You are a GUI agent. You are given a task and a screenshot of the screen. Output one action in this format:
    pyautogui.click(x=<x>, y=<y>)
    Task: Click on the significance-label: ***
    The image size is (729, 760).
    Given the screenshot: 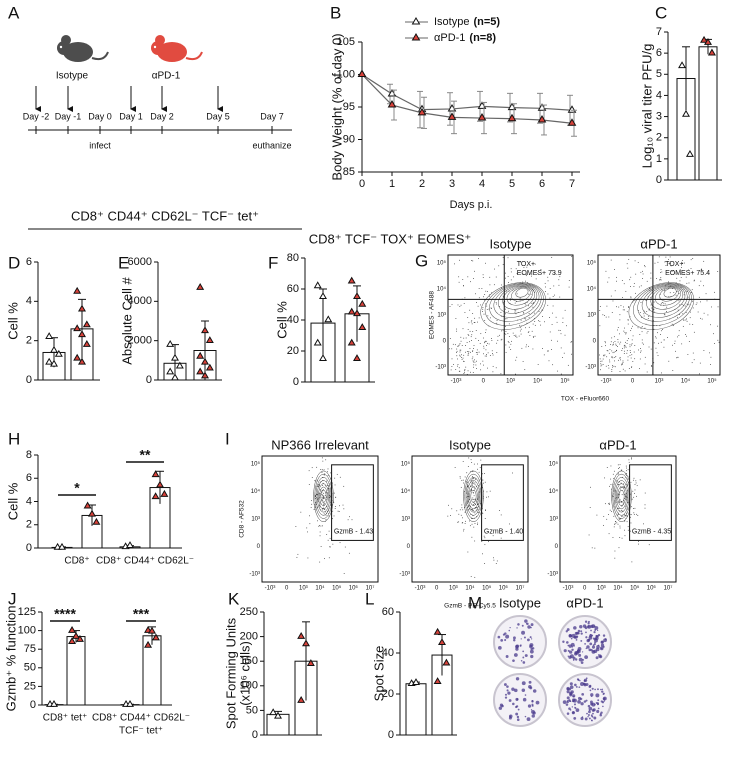 What is the action you would take?
    pyautogui.click(x=141, y=614)
    